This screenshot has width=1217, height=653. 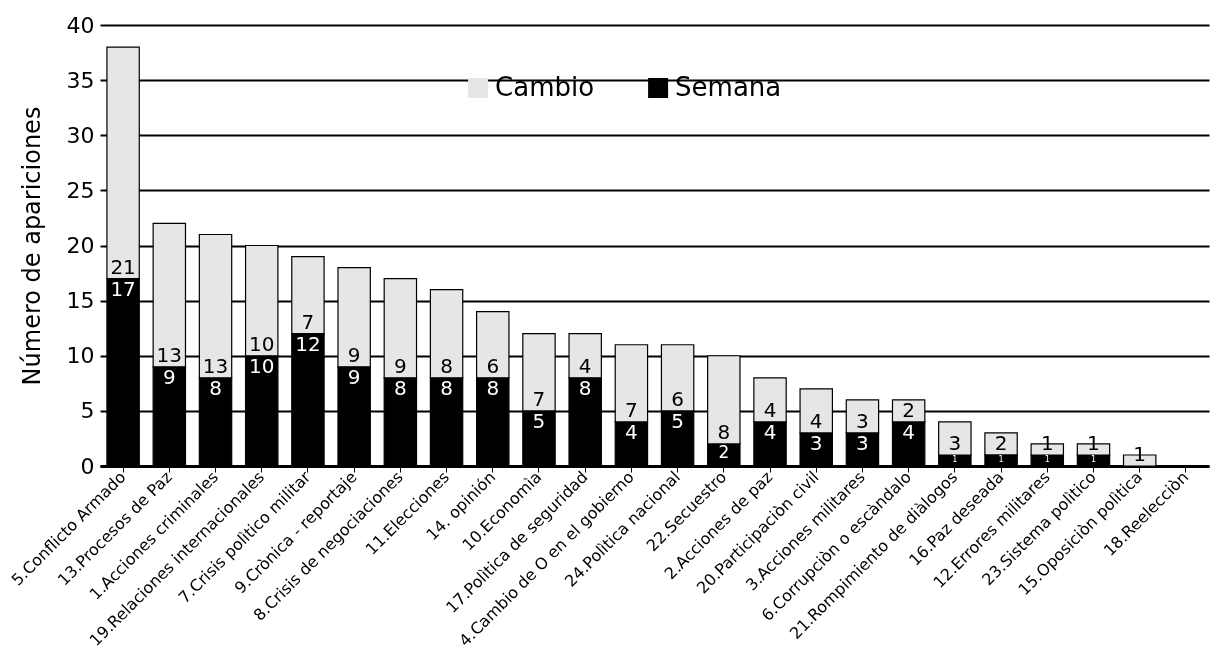 What do you see at coordinates (87, 411) in the screenshot?
I see `y-tick-label: 5` at bounding box center [87, 411].